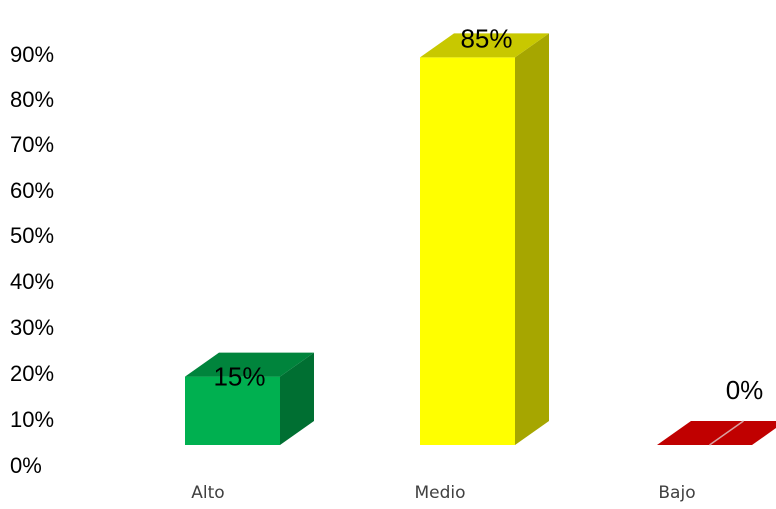 This screenshot has width=776, height=509. Describe the element at coordinates (32, 281) in the screenshot. I see `y-tick-label: 40%` at that location.